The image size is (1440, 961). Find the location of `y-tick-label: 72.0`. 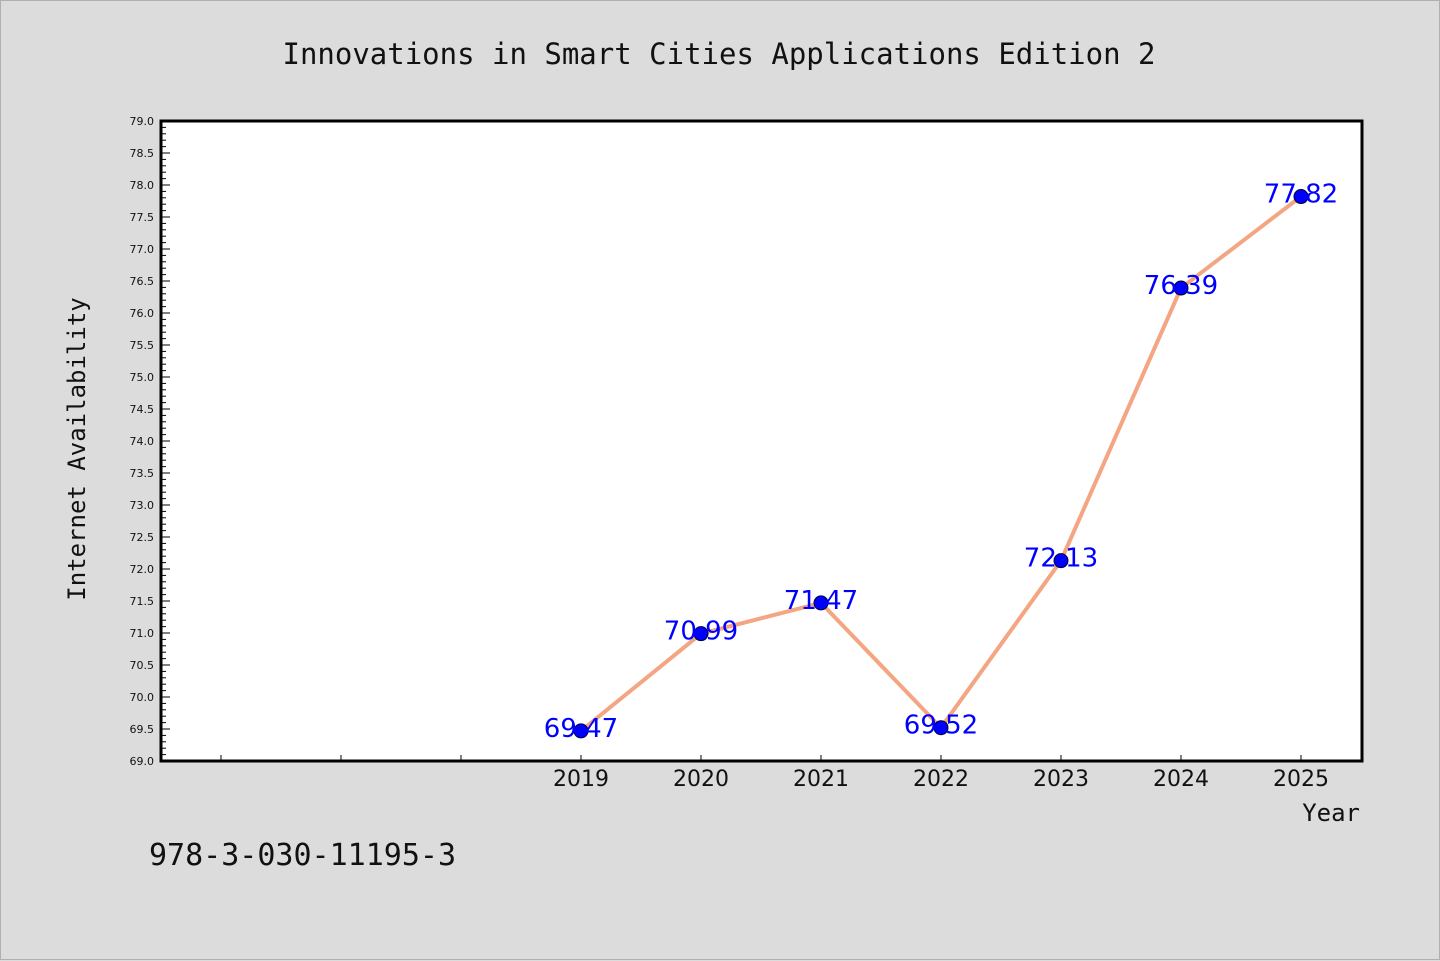

y-tick-label: 72.0 is located at coordinates (142, 569).